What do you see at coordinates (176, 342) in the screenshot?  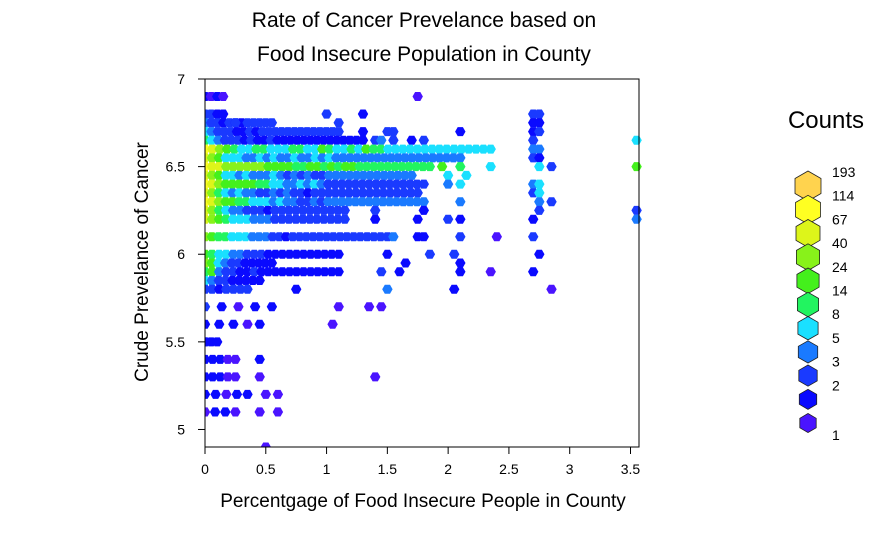 I see `y-tick-label: 5.5` at bounding box center [176, 342].